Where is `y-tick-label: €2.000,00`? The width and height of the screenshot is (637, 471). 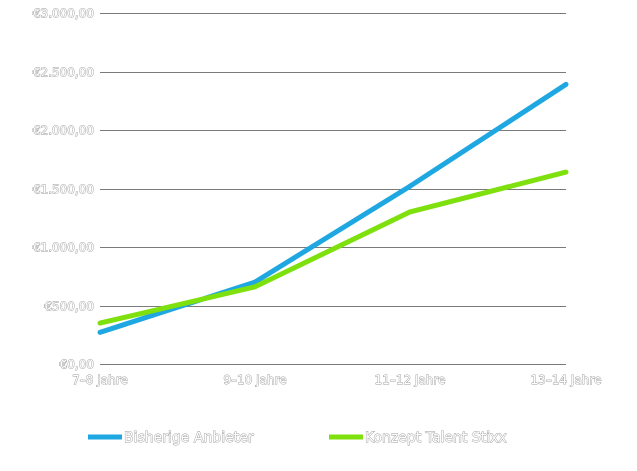 y-tick-label: €2.000,00 is located at coordinates (63, 131).